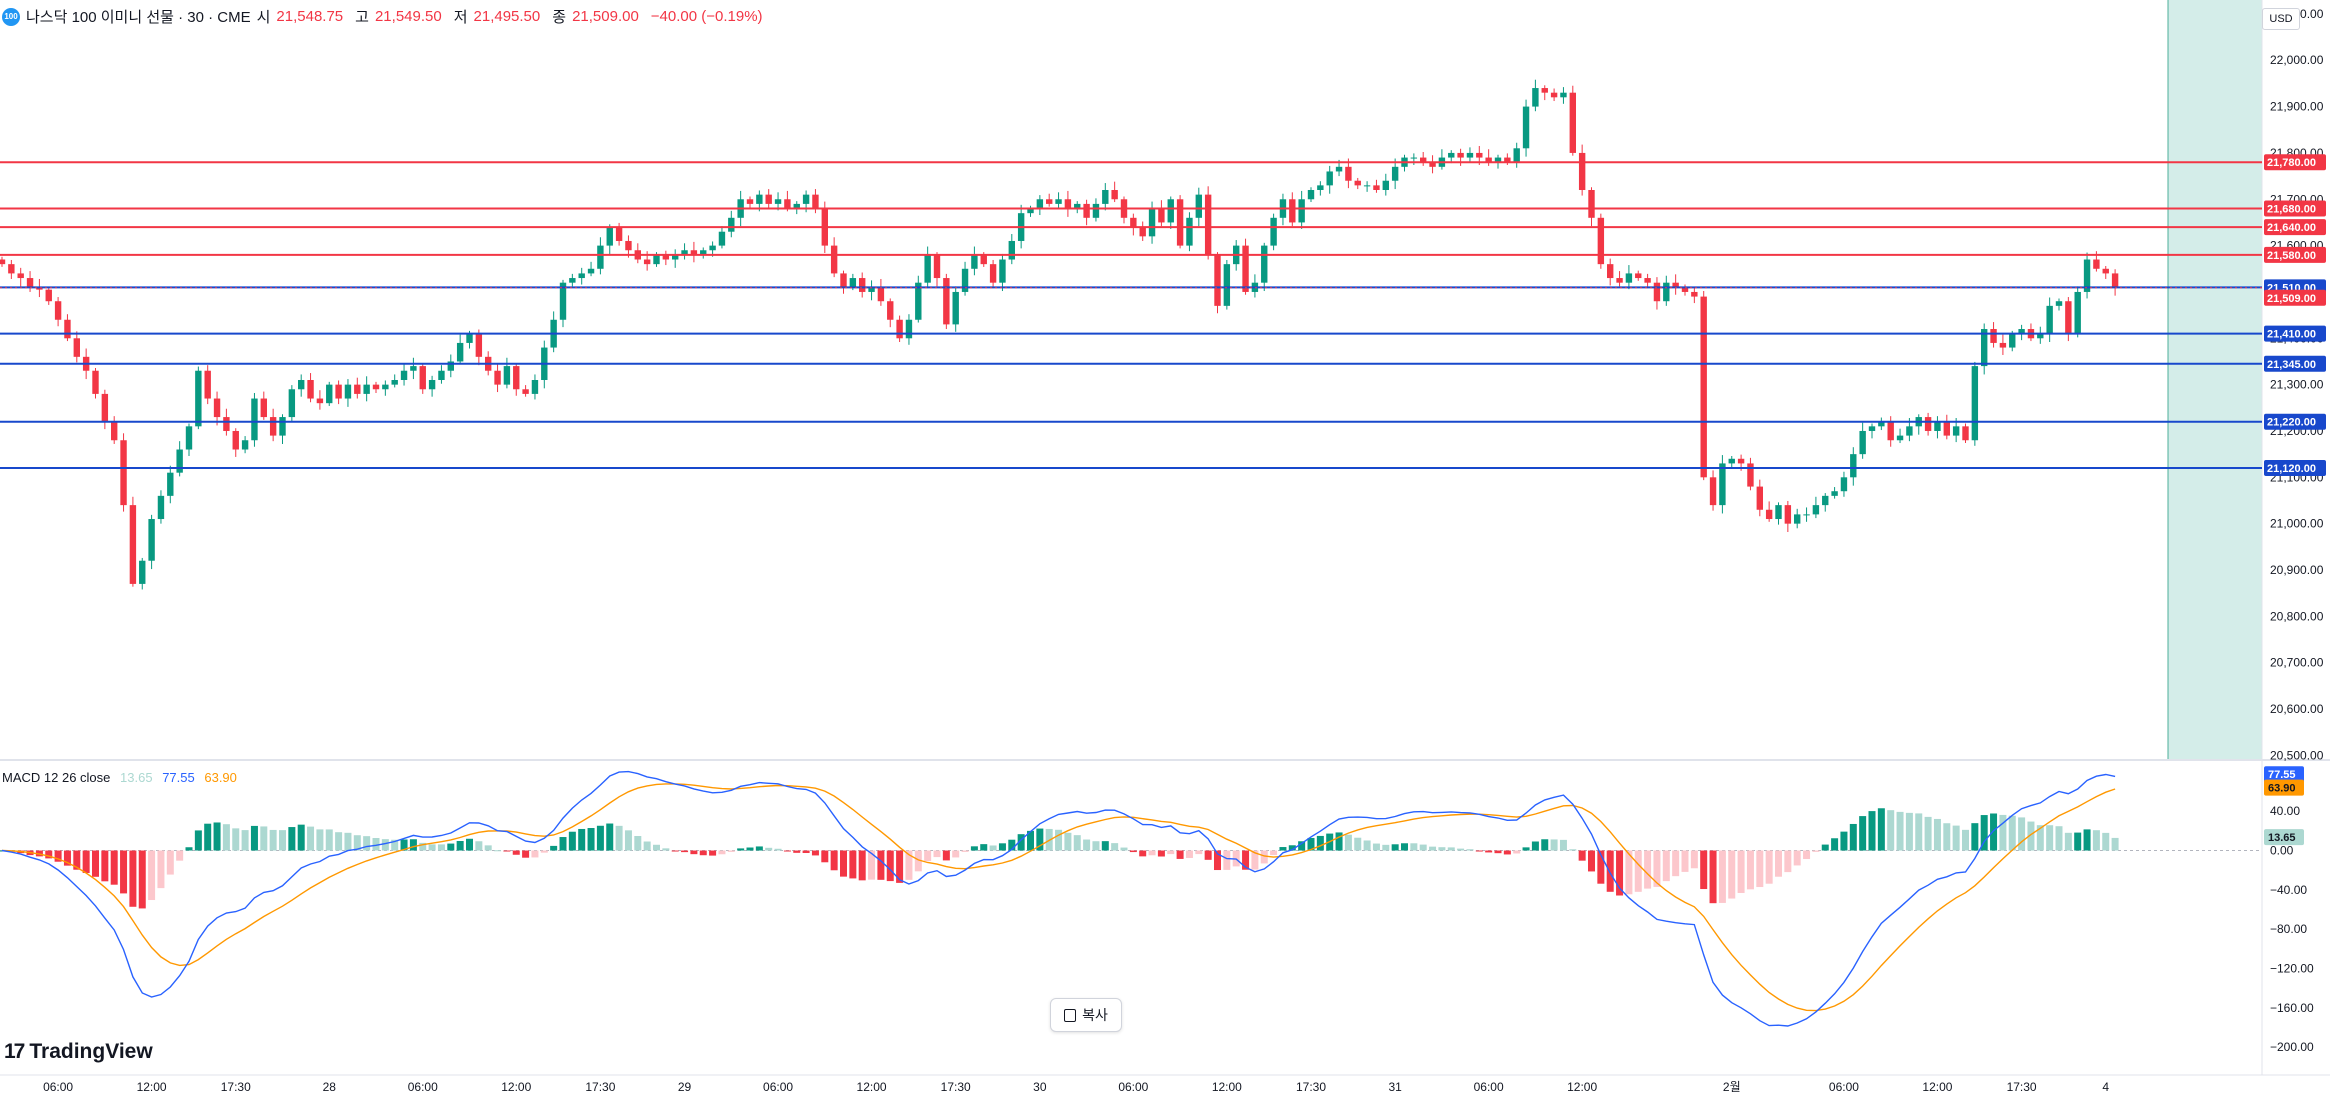 The height and width of the screenshot is (1102, 2330). I want to click on price-axis-tick: 20,700.00, so click(2297, 663).